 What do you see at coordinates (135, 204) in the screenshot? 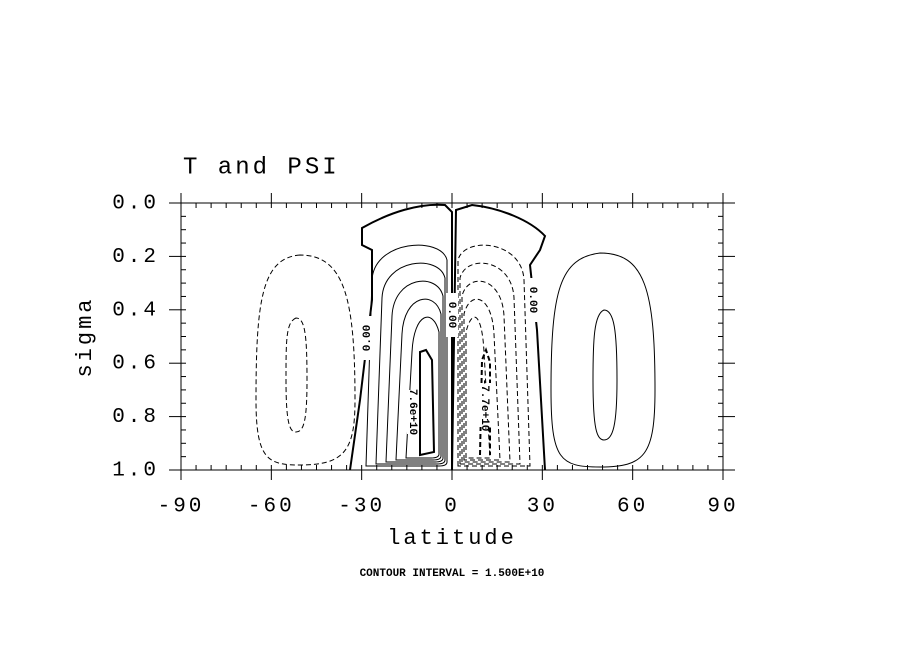
I see `y-tick-label: 0.0` at bounding box center [135, 204].